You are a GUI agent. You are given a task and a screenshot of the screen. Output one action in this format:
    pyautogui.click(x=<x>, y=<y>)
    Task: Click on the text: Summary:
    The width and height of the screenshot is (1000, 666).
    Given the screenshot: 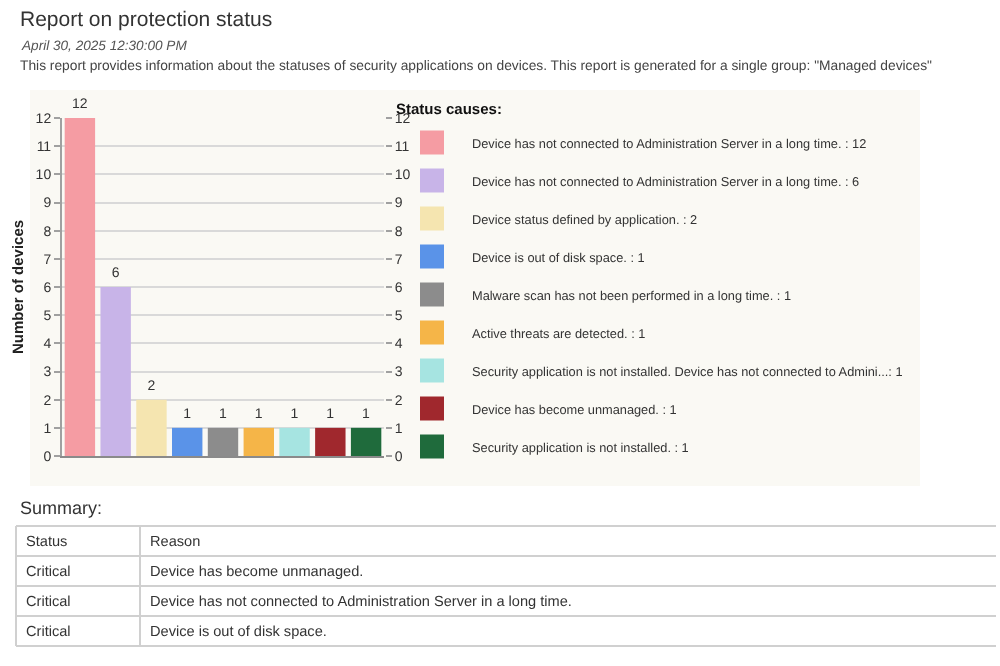 What is the action you would take?
    pyautogui.click(x=61, y=508)
    